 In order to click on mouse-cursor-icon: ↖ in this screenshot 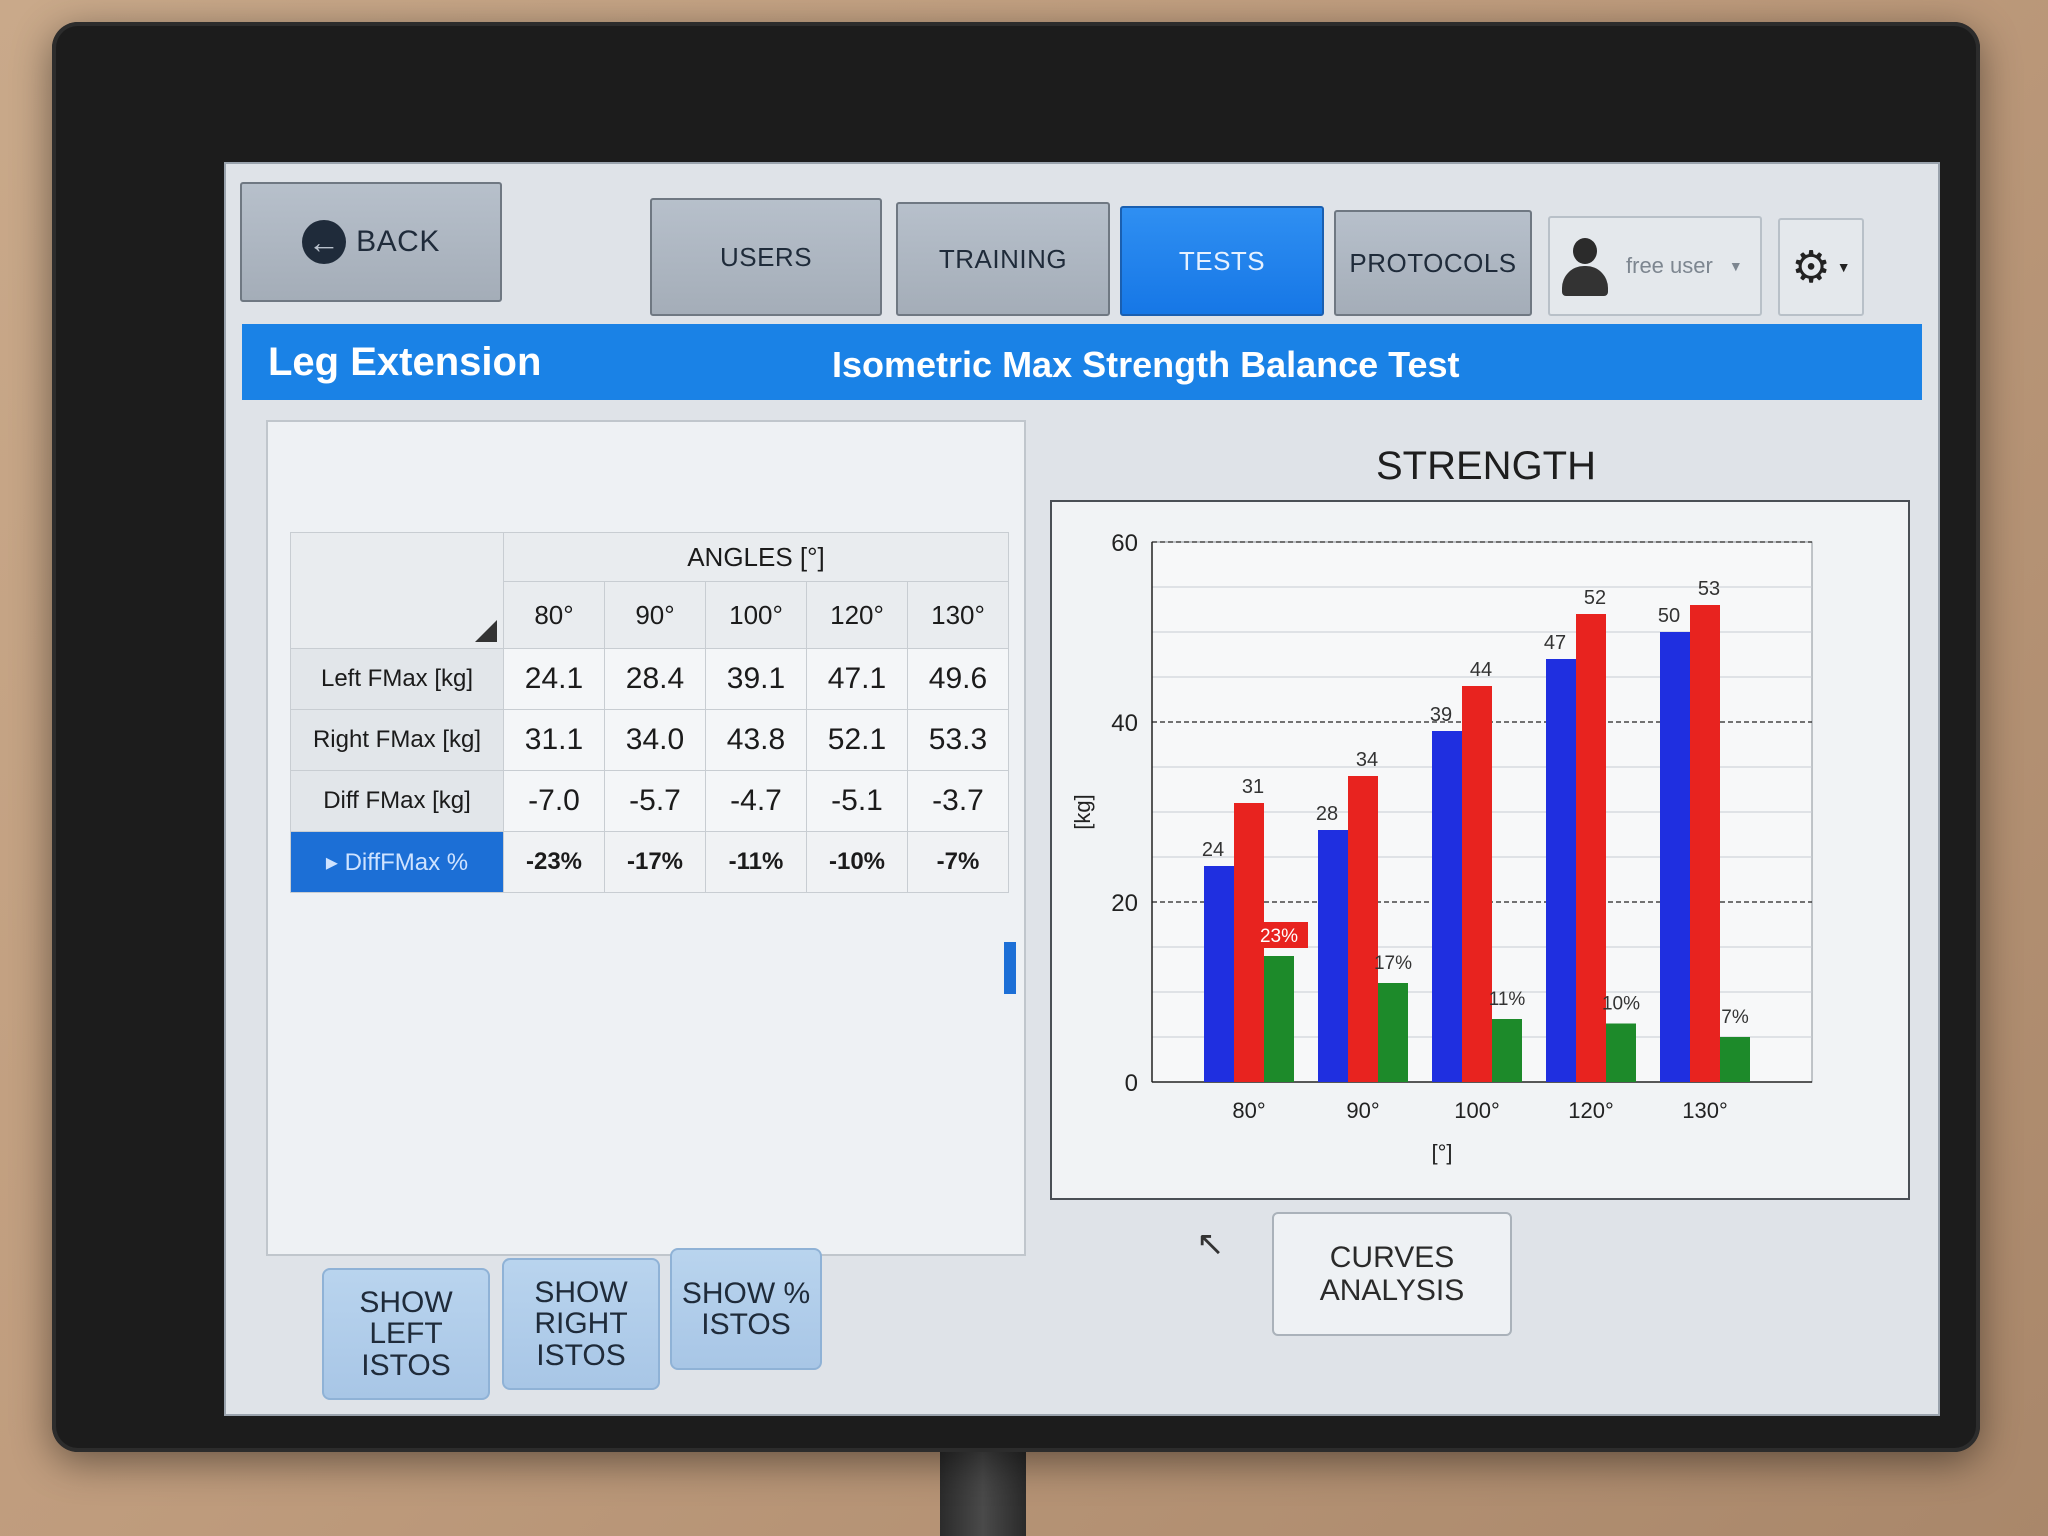, I will do `click(1210, 1244)`.